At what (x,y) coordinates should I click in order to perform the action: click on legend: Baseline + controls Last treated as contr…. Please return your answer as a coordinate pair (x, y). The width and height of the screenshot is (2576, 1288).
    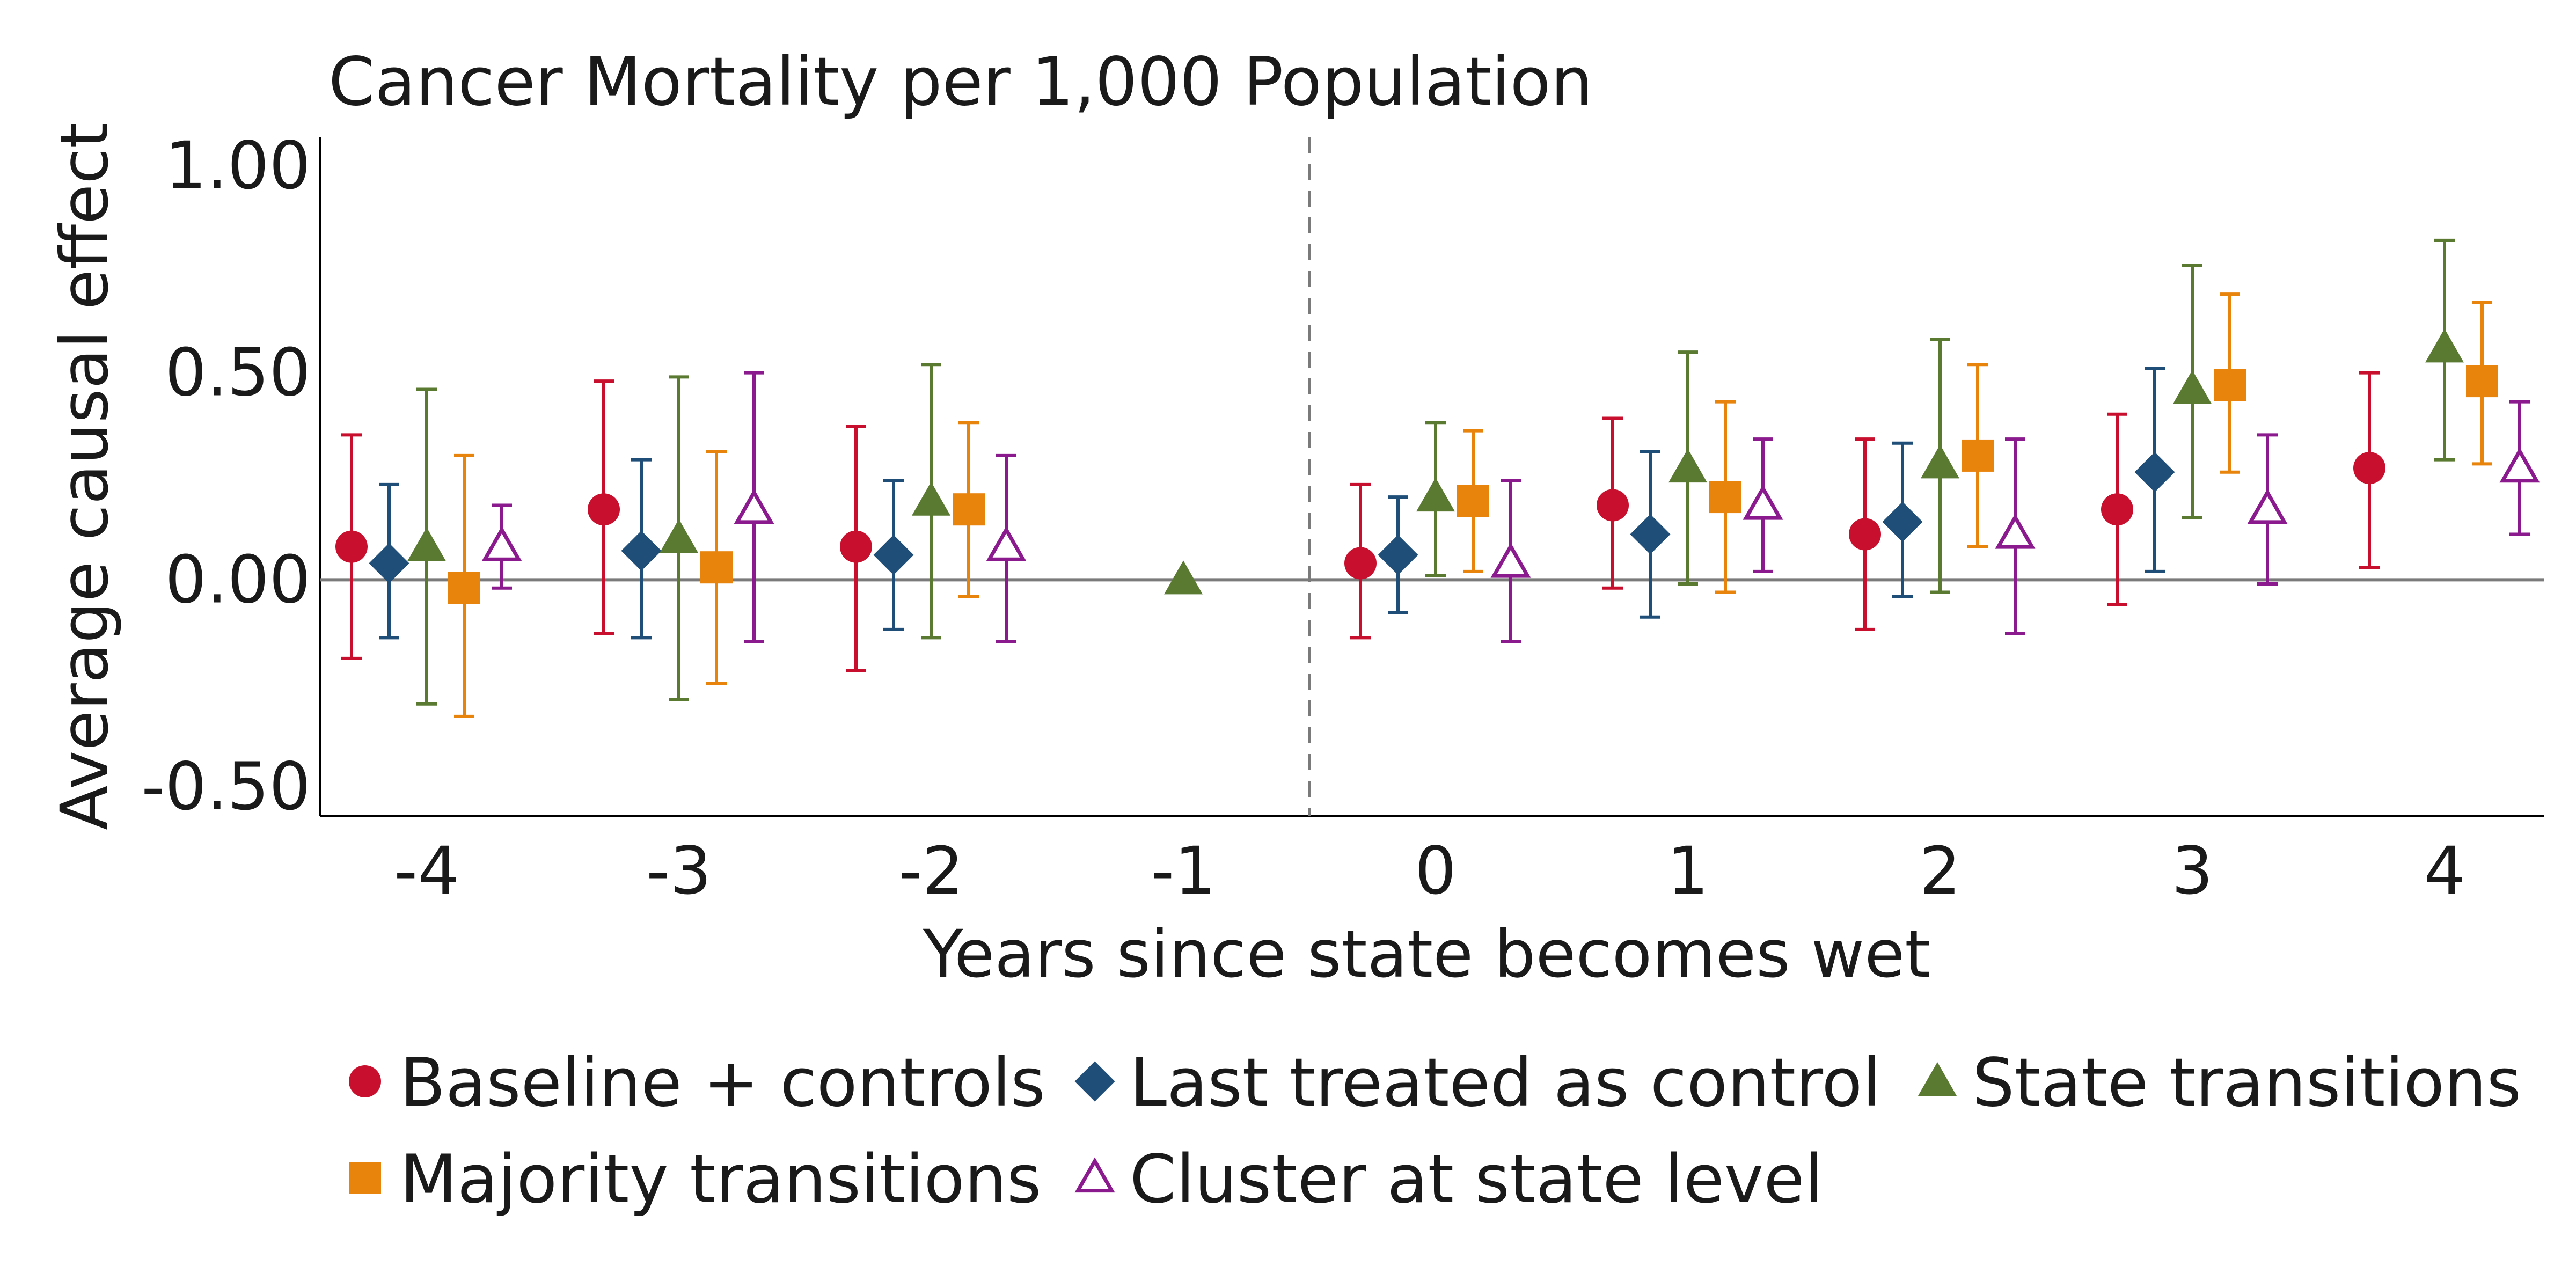
    Looking at the image, I should click on (1435, 1131).